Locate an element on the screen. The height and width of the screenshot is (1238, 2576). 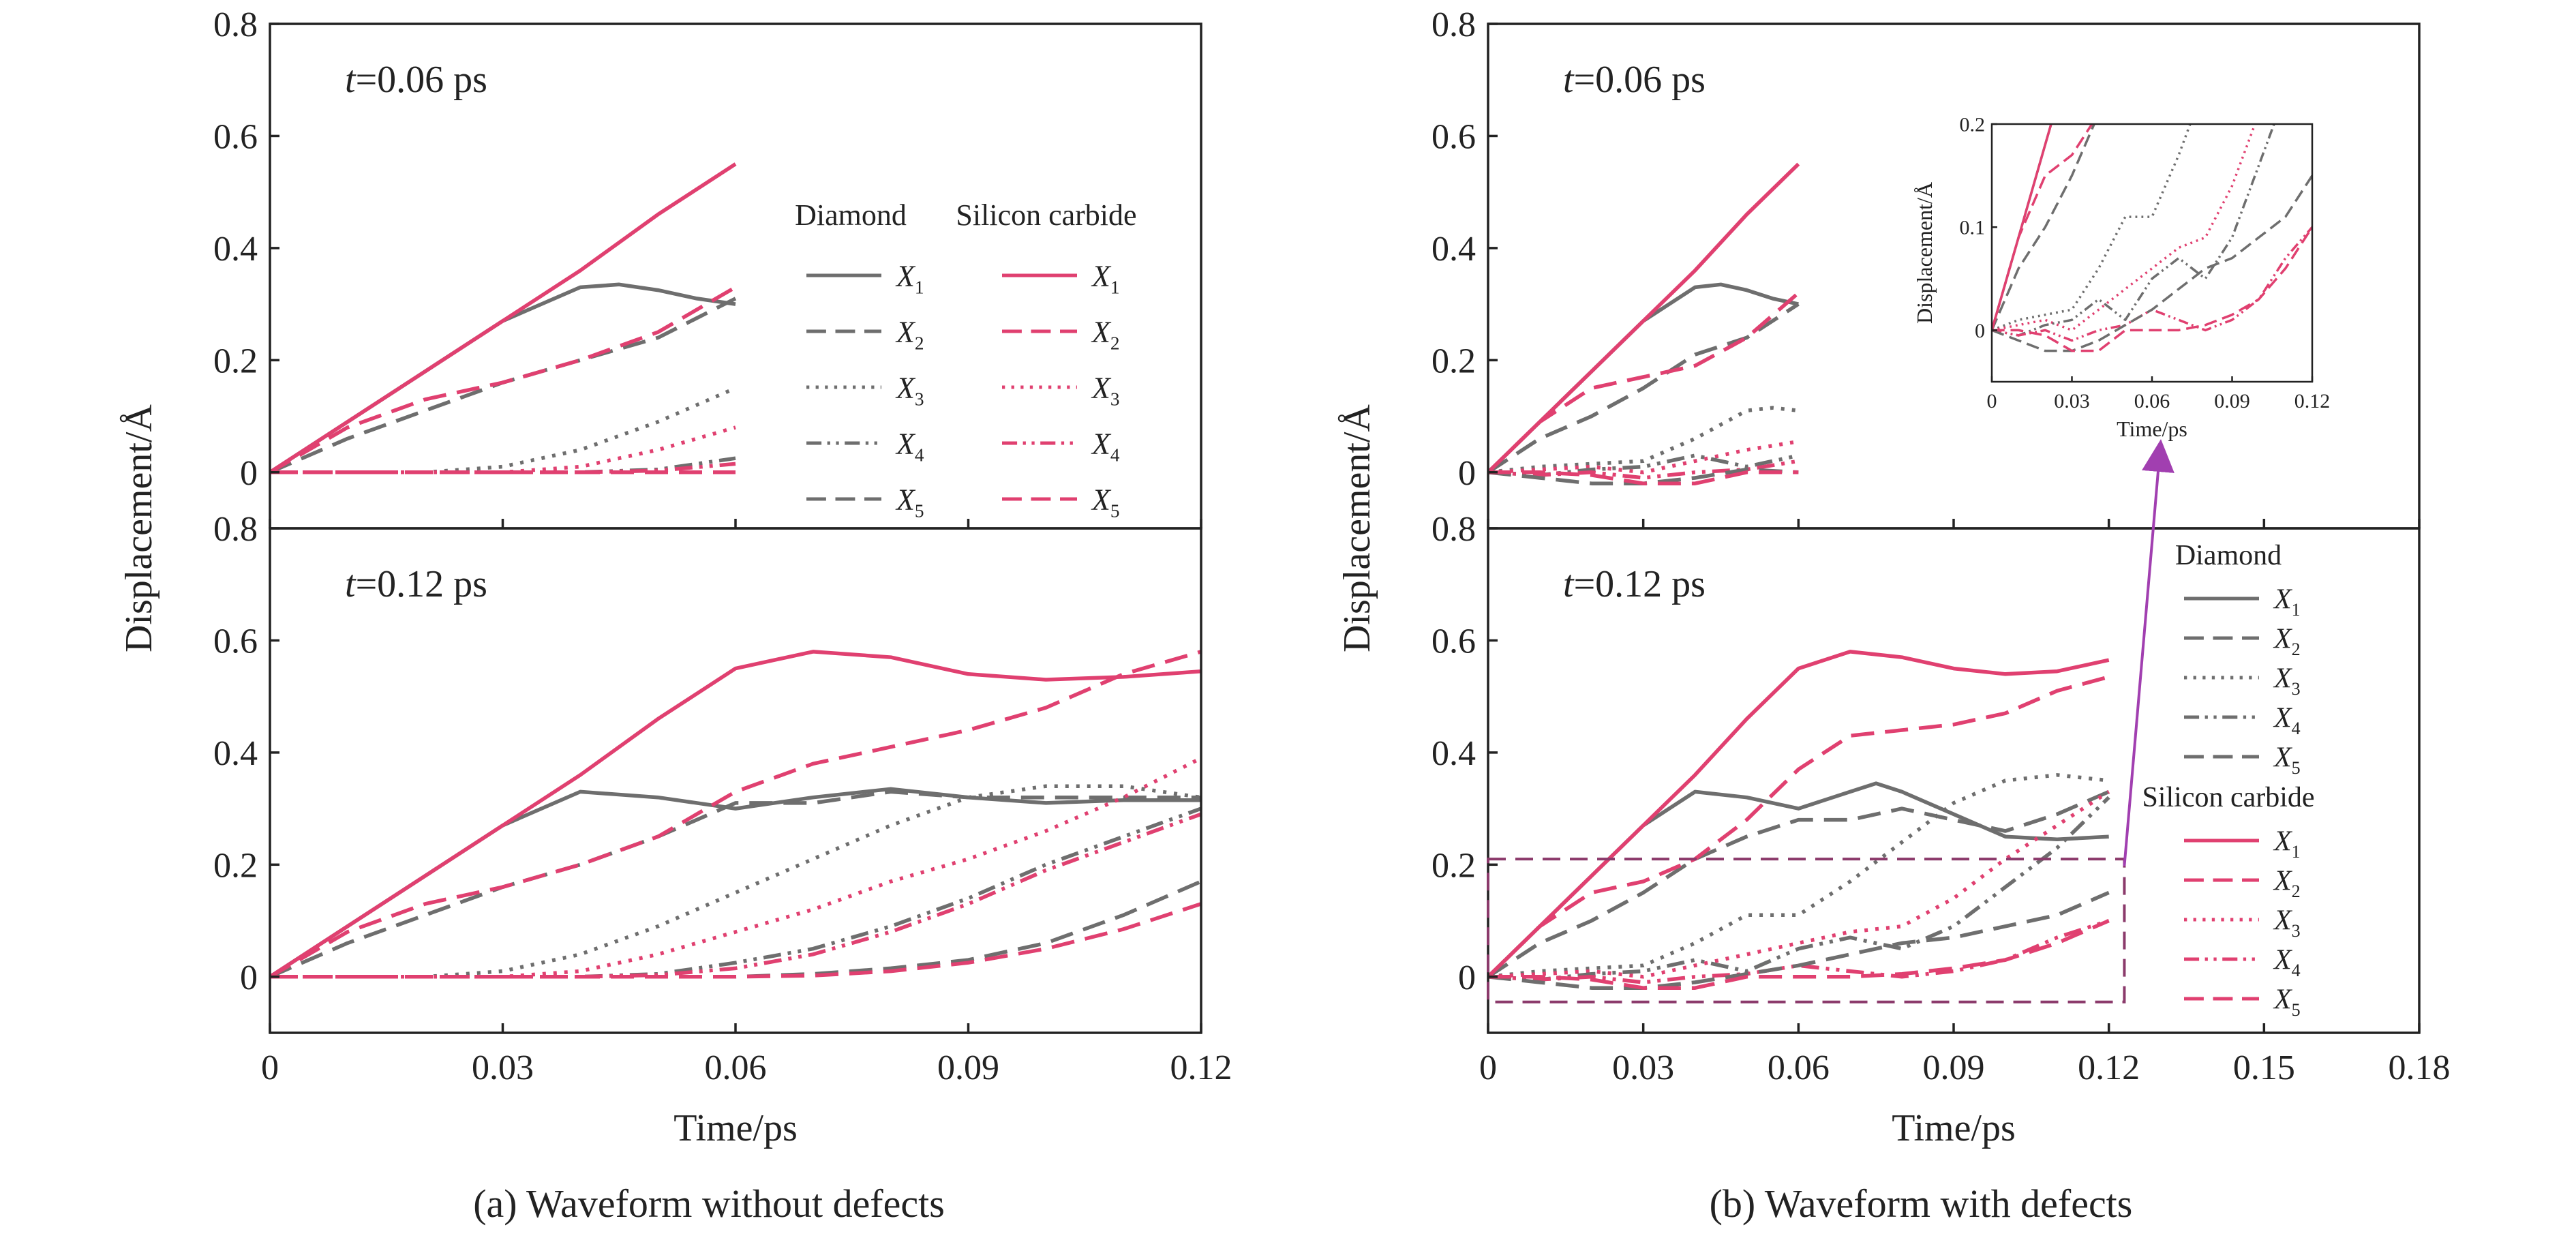
series-diamond-x1 is located at coordinates (735, 883).